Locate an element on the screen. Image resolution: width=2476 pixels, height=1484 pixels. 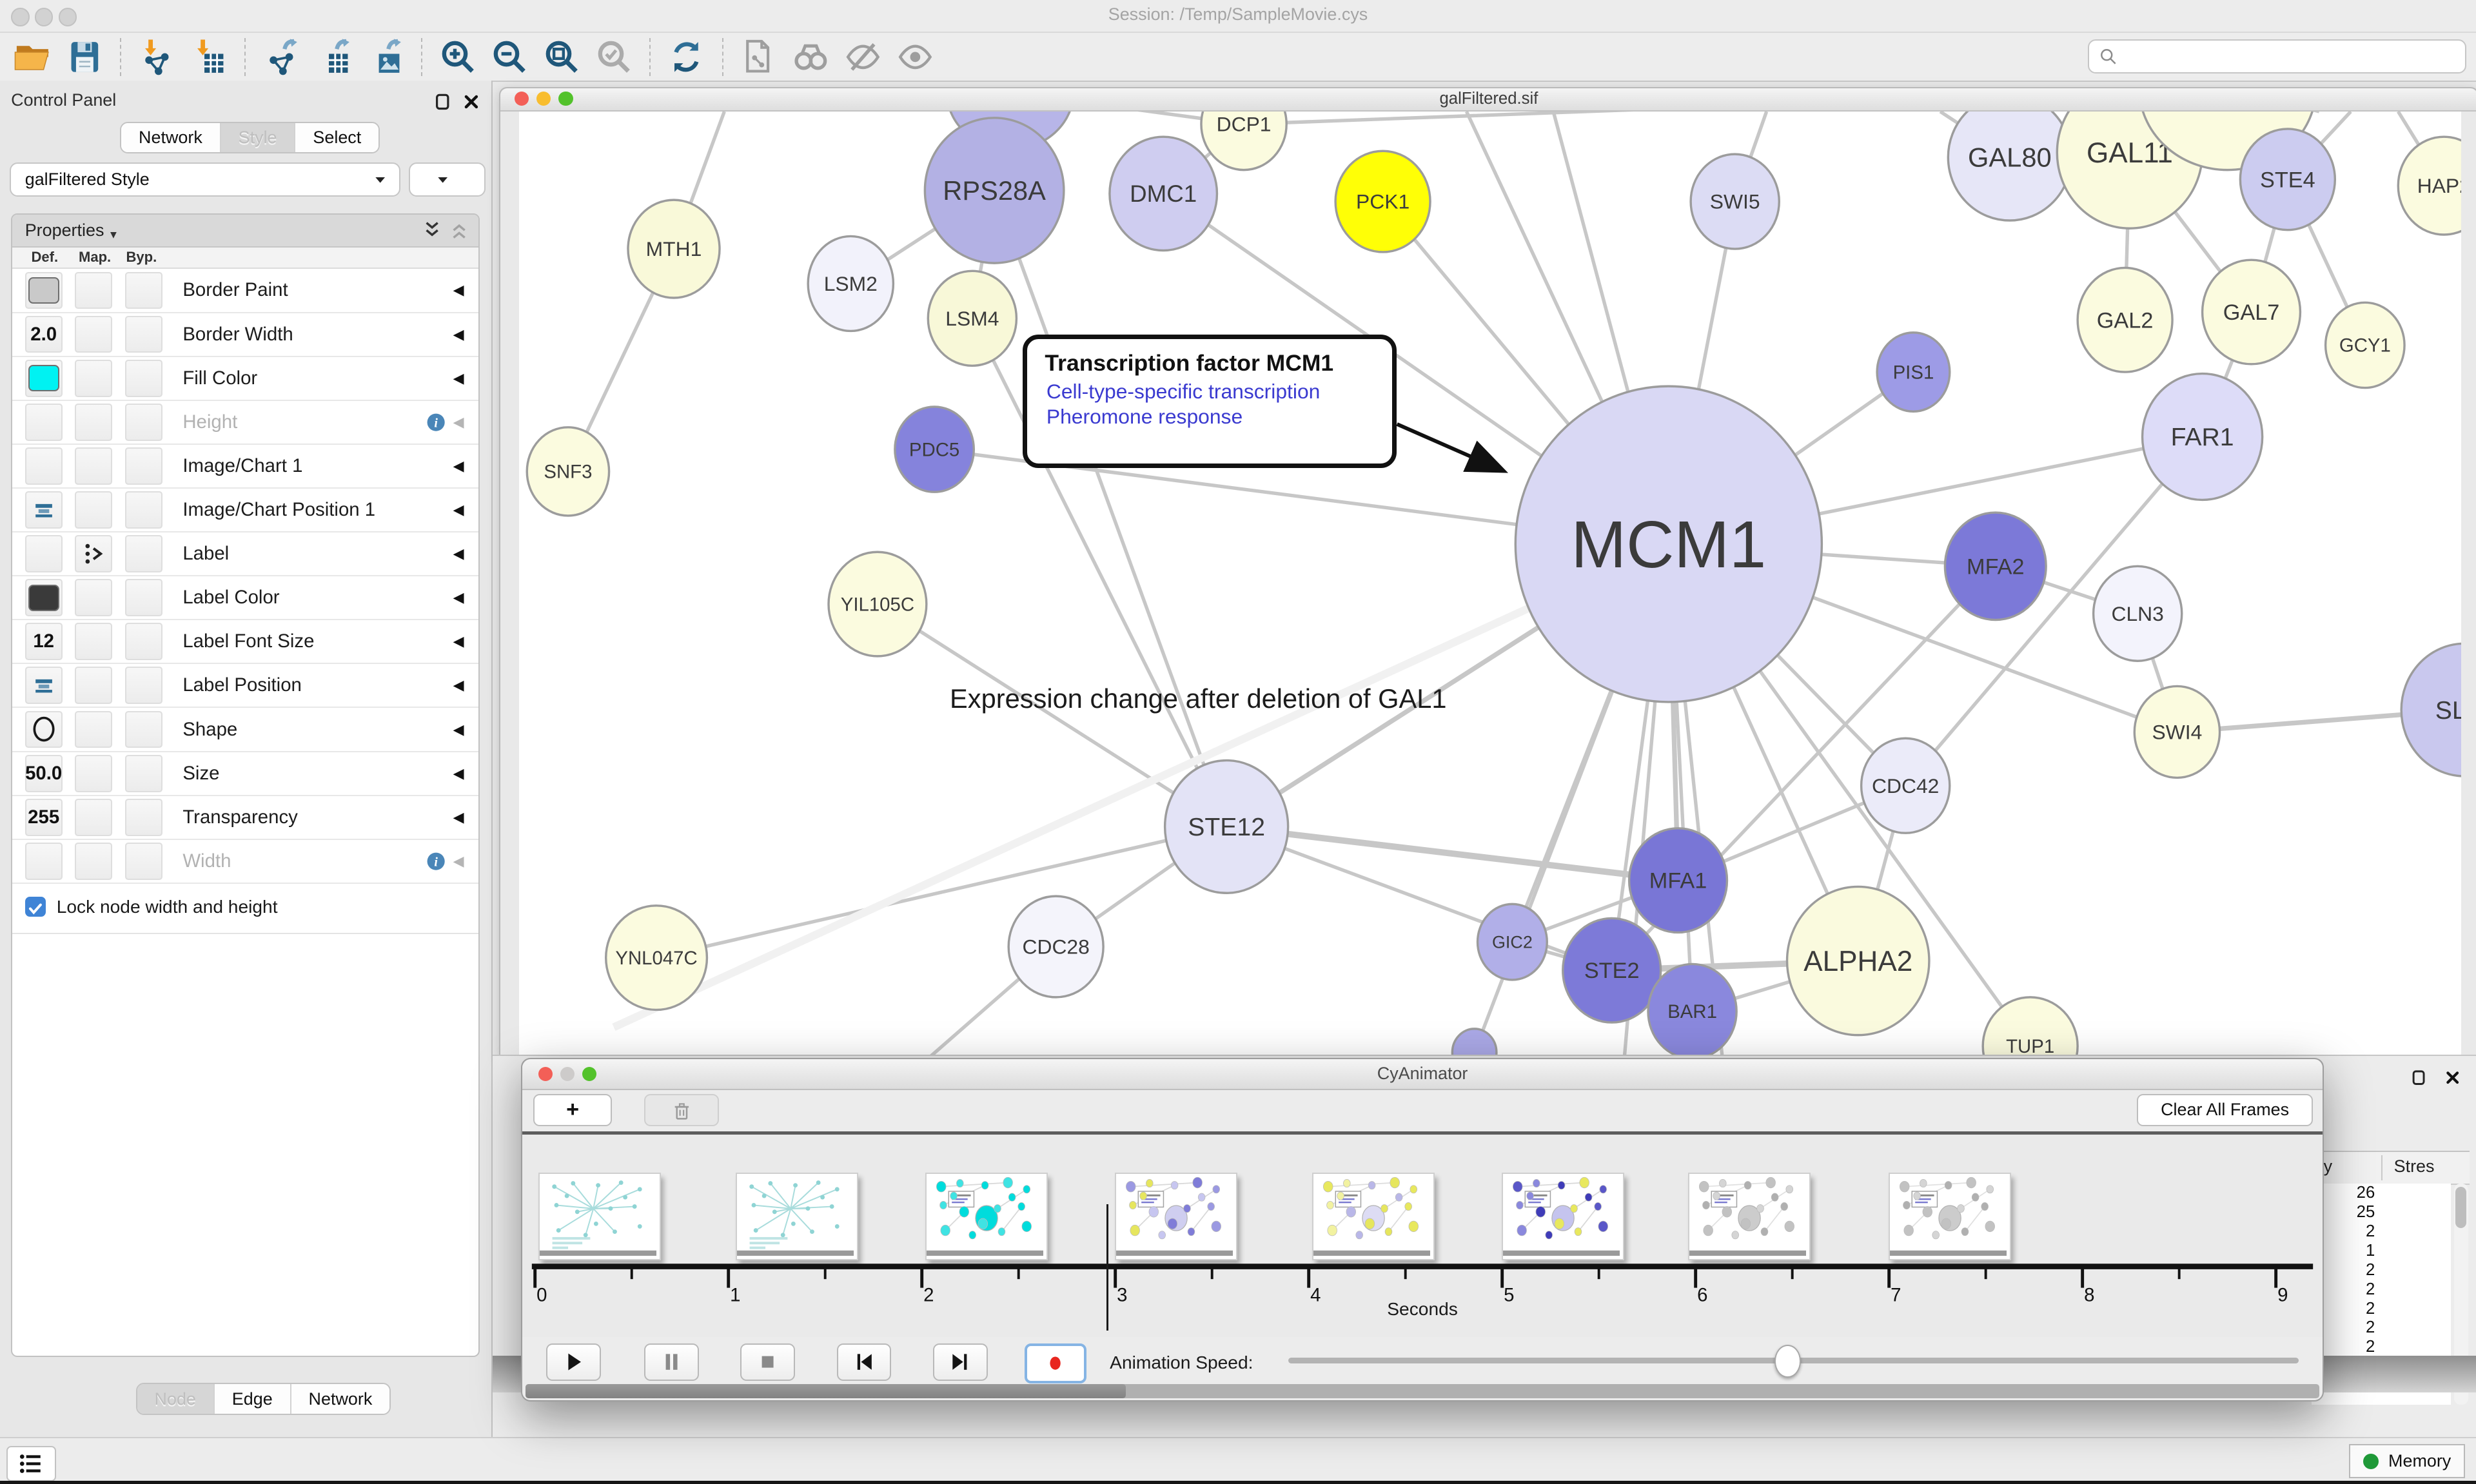
shape-default-cell is located at coordinates (44, 729).